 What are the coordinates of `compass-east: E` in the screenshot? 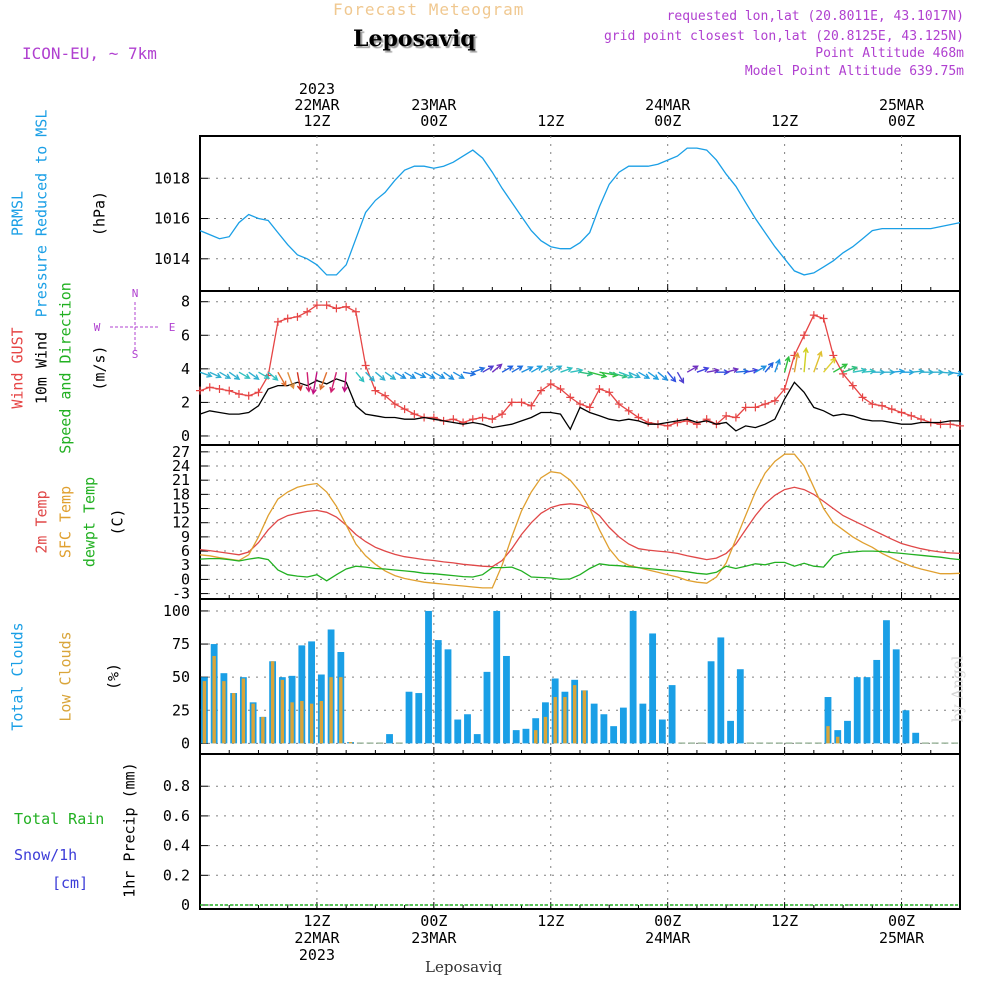 It's located at (172, 327).